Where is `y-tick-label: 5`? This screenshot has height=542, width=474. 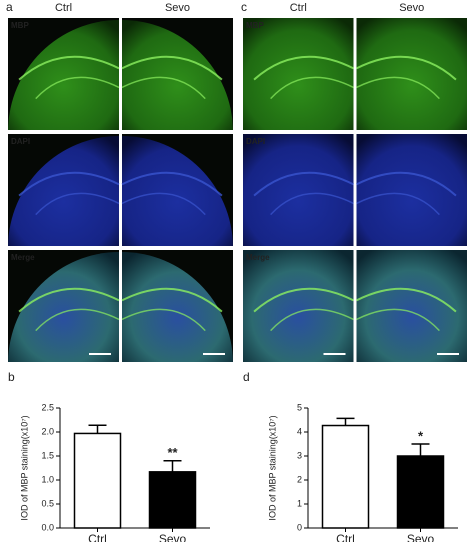 y-tick-label: 5 is located at coordinates (299, 407).